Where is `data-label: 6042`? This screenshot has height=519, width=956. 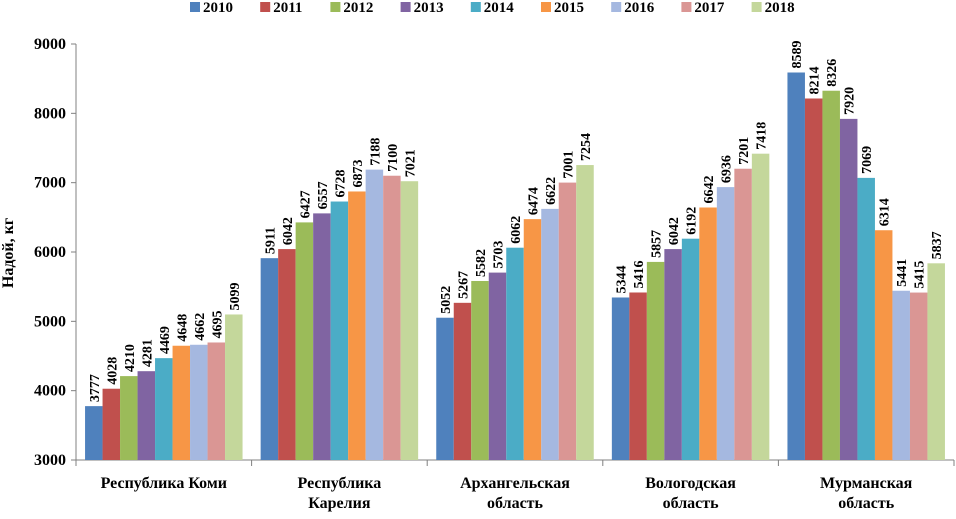 data-label: 6042 is located at coordinates (674, 231).